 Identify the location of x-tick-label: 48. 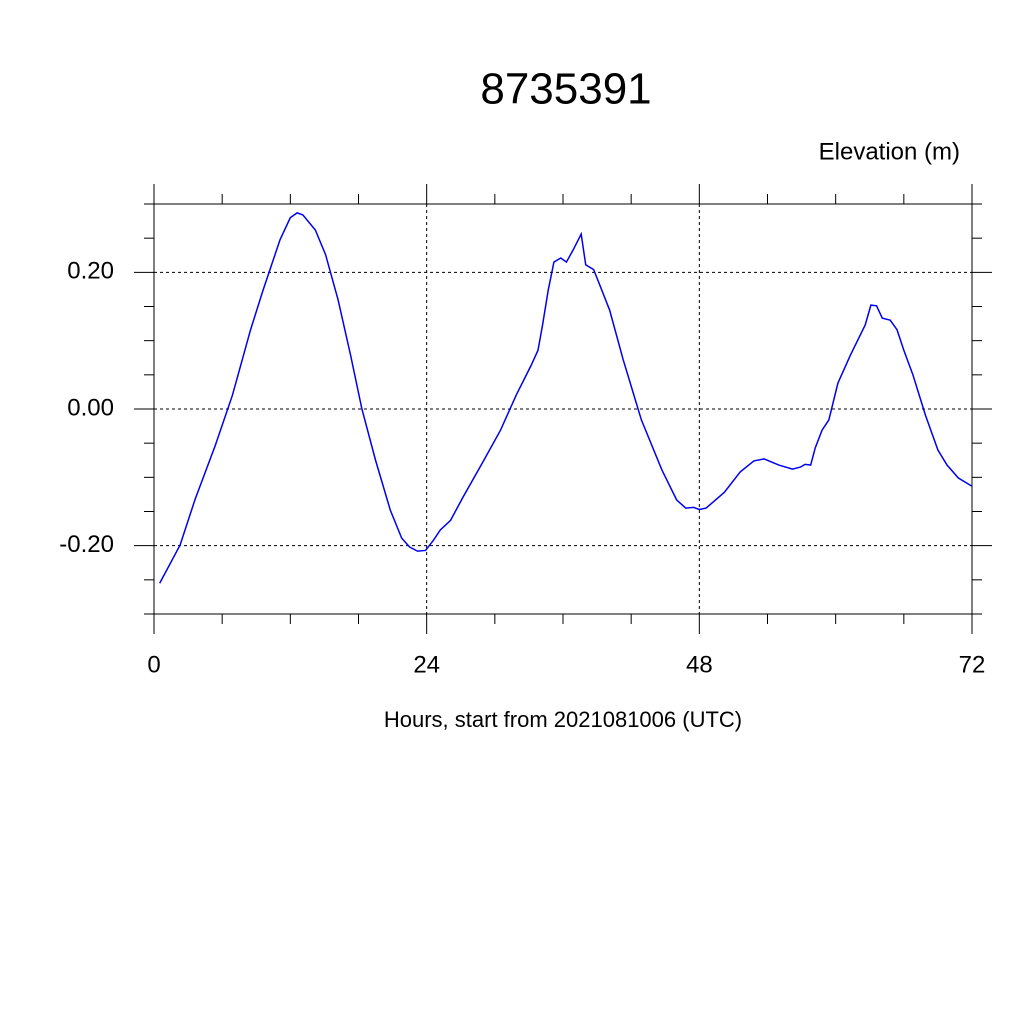
(699, 664).